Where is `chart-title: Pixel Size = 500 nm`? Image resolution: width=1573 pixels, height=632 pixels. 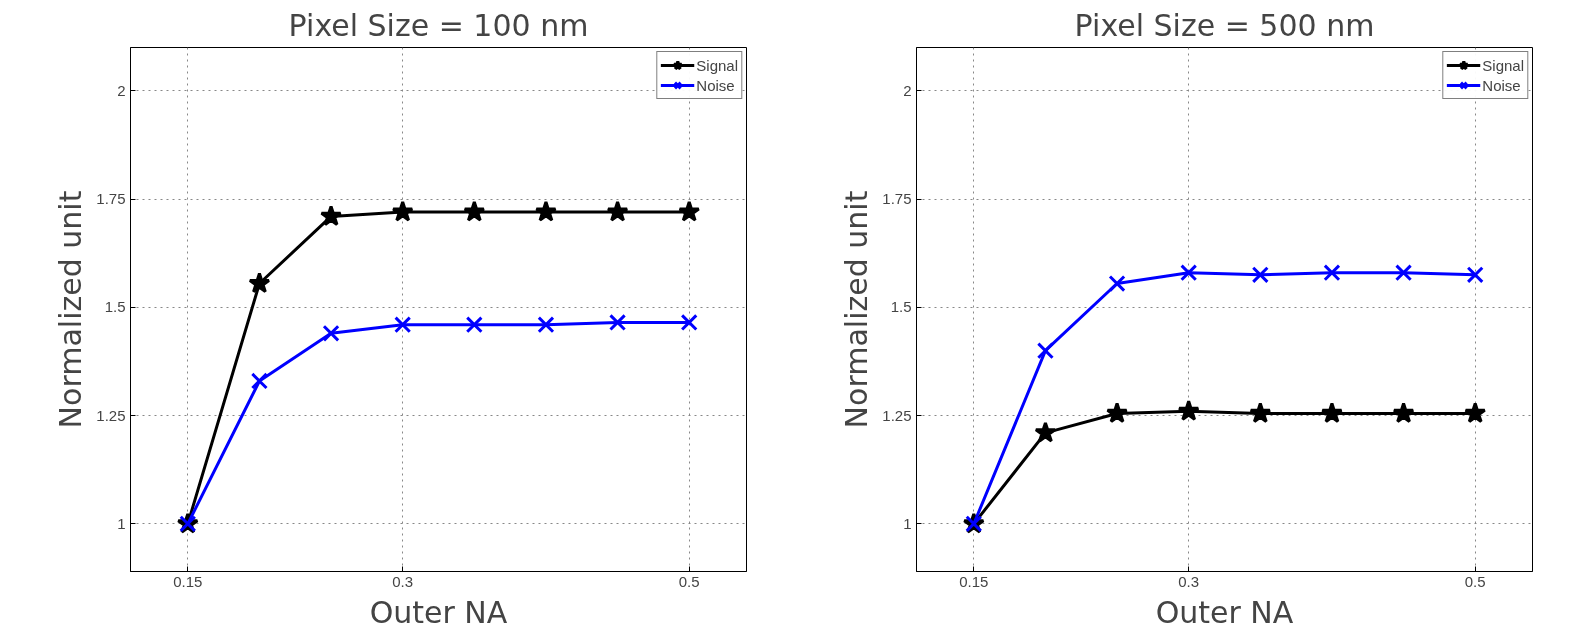
chart-title: Pixel Size = 500 nm is located at coordinates (1224, 25).